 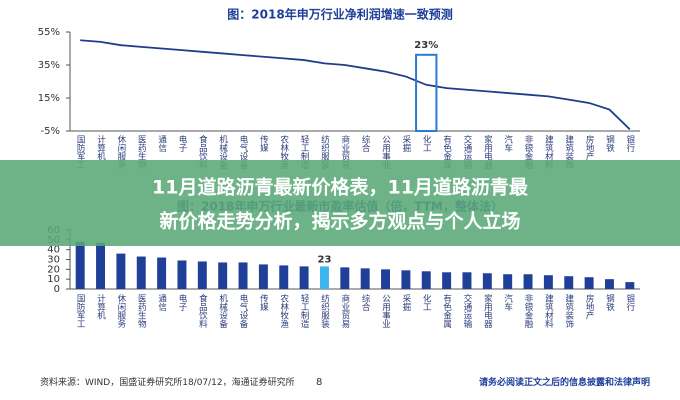 I want to click on banner-line: 11月道路沥青最新价格表，11月道路沥青最, so click(x=340, y=187).